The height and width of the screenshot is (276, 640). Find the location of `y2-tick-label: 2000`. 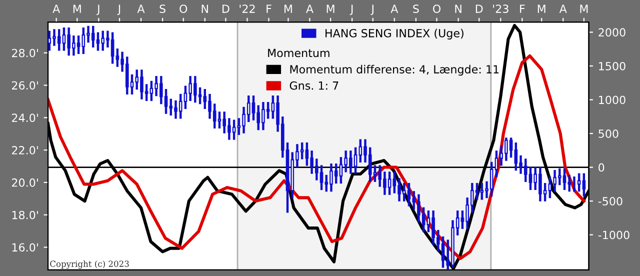

y2-tick-label: 2000 is located at coordinates (612, 32).